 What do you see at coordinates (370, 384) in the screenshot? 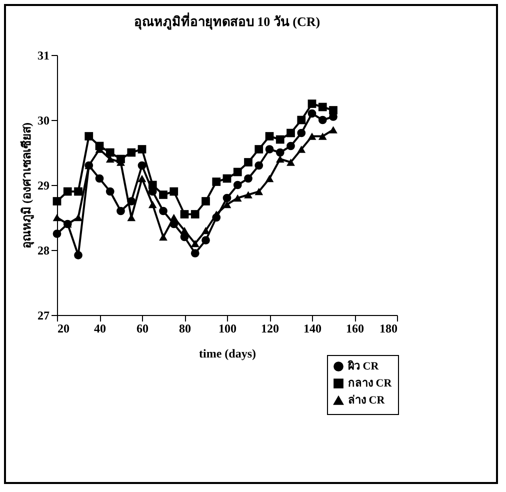
I see `legend-label: กลาง CR` at bounding box center [370, 384].